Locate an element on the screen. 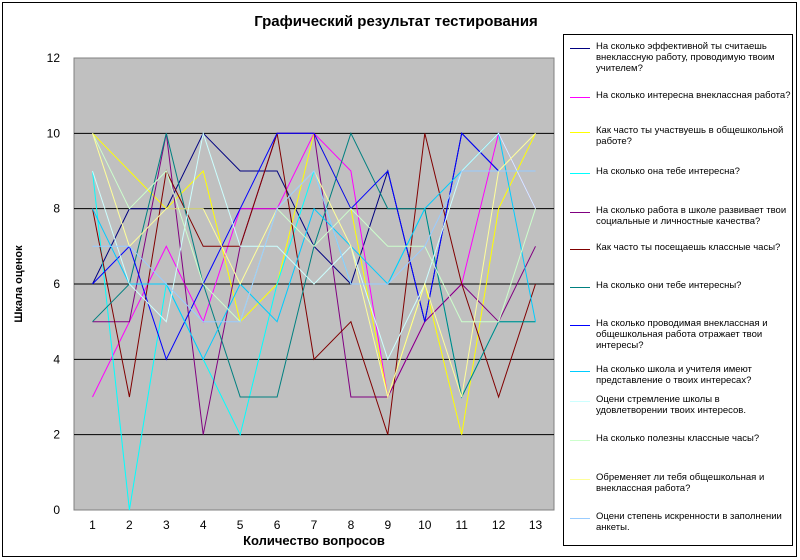 This screenshot has height=560, width=800. y-tick-label: 6 is located at coordinates (56, 284).